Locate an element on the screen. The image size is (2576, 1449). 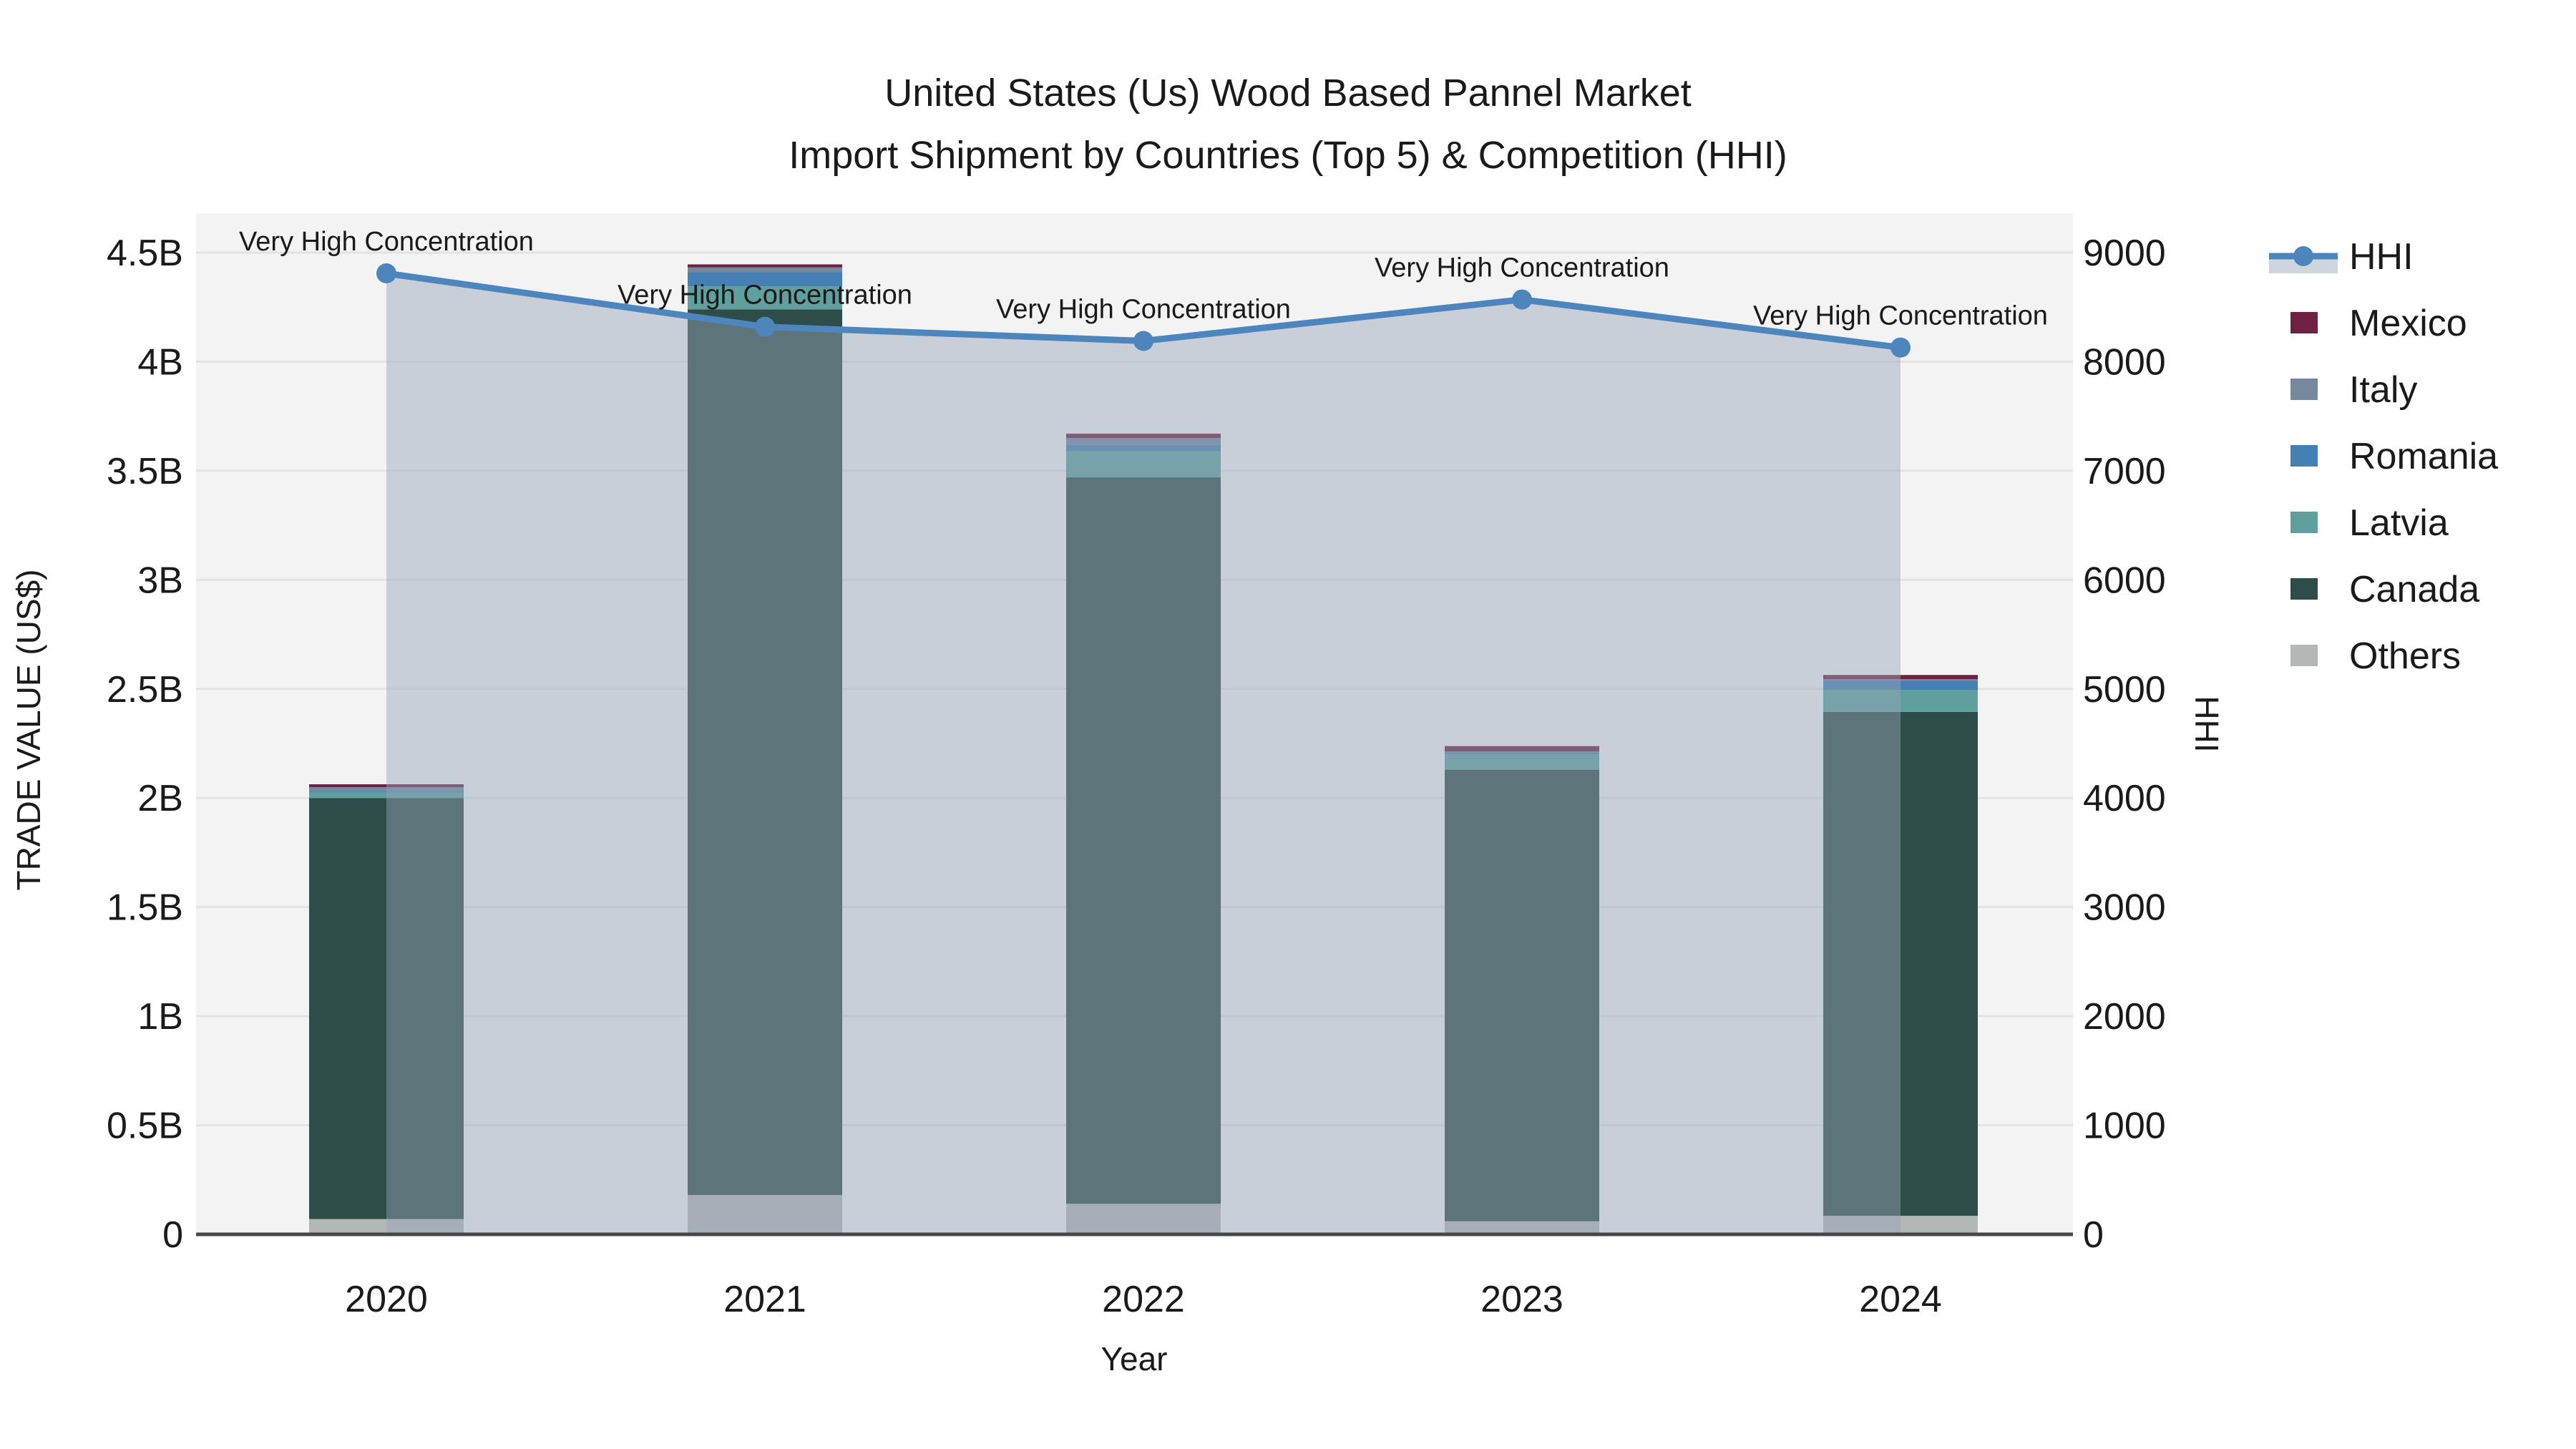
legend-swatch-others is located at coordinates (2304, 655).